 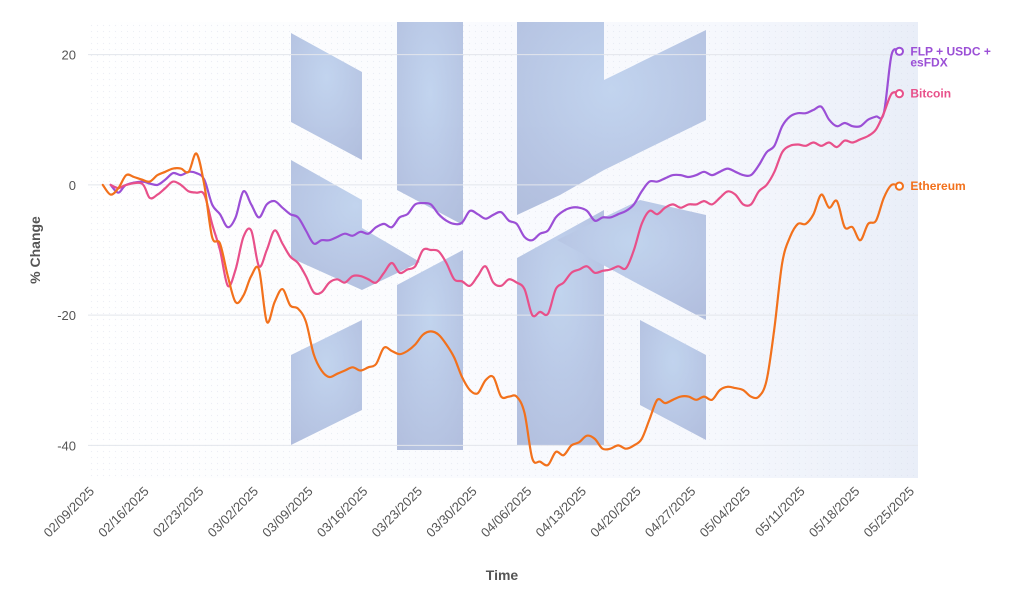 I want to click on y-axis-ticks: 20 0 -20 -40, so click(x=66, y=251).